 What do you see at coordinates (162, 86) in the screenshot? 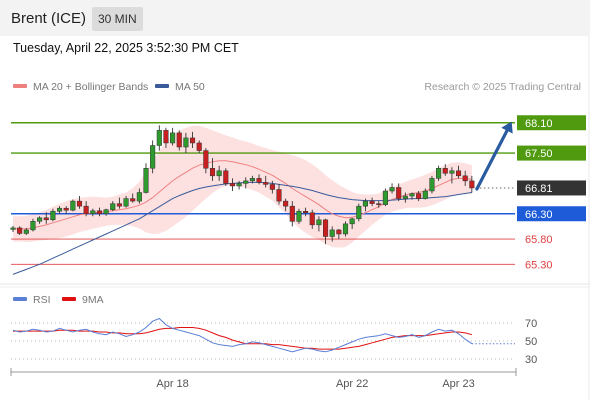
I see `ma50-legend-swatch` at bounding box center [162, 86].